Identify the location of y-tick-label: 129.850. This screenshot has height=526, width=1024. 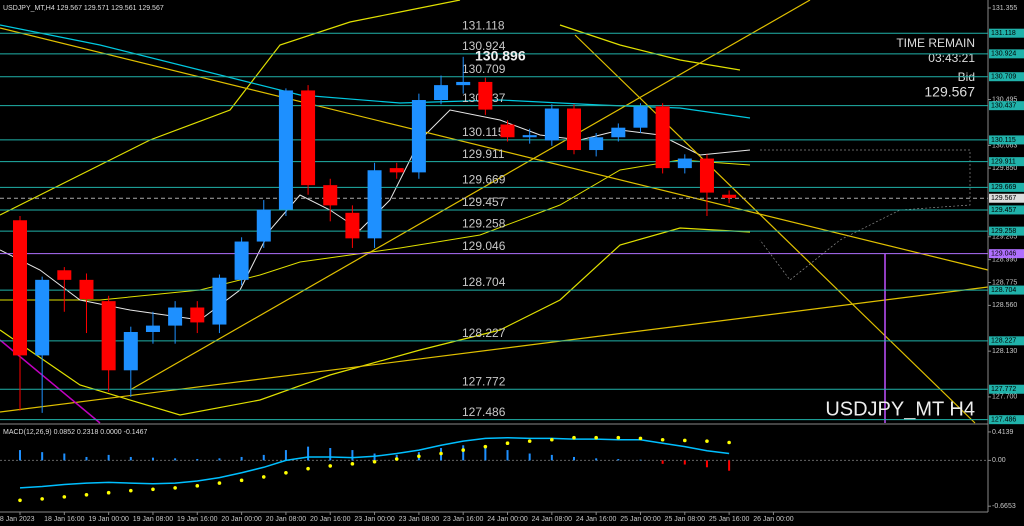
(1004, 168).